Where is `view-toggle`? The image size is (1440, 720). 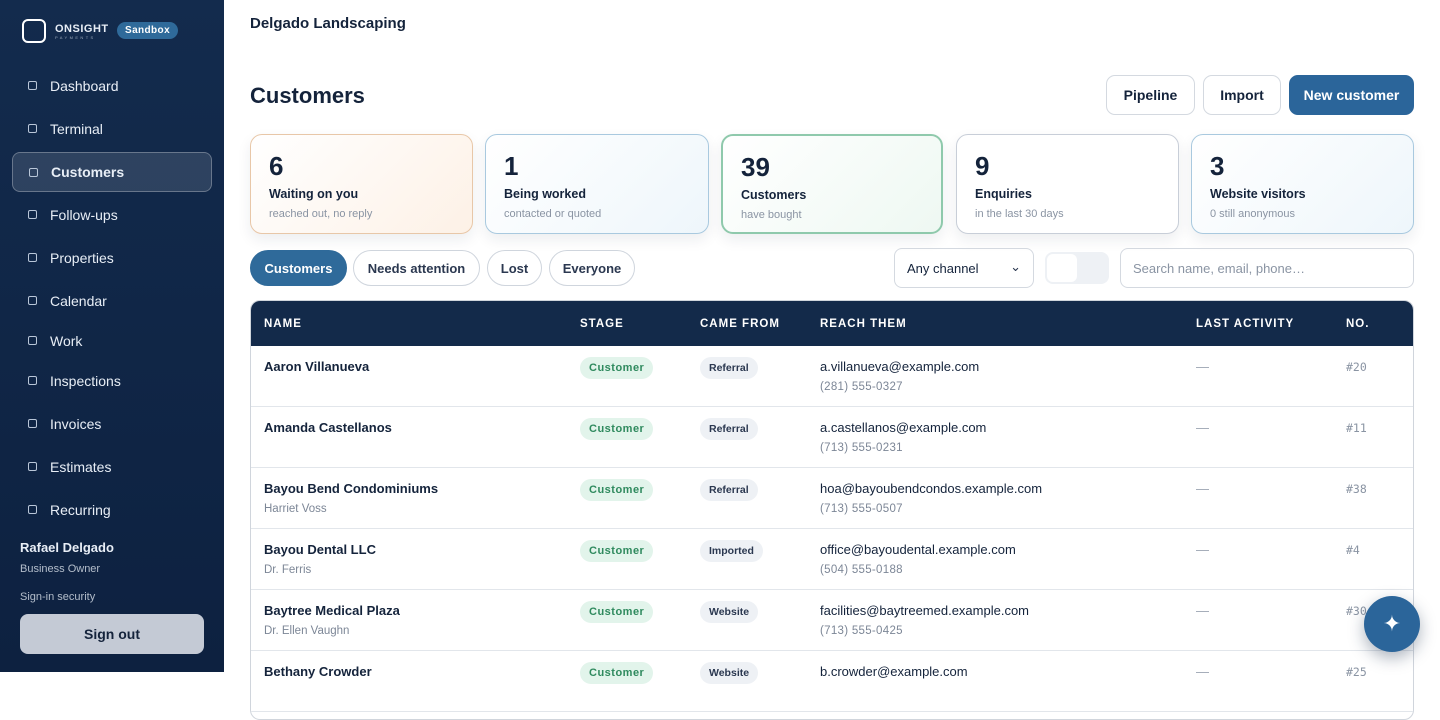
view-toggle is located at coordinates (1077, 268).